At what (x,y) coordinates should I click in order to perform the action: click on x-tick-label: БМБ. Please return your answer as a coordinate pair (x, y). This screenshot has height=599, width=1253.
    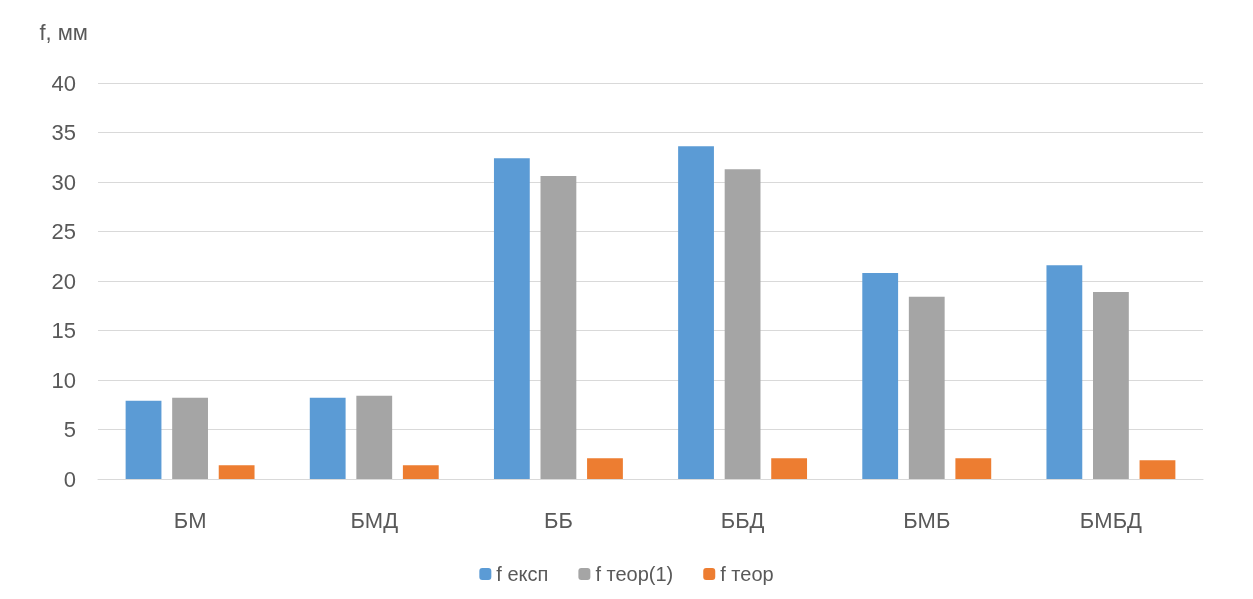
    Looking at the image, I should click on (927, 520).